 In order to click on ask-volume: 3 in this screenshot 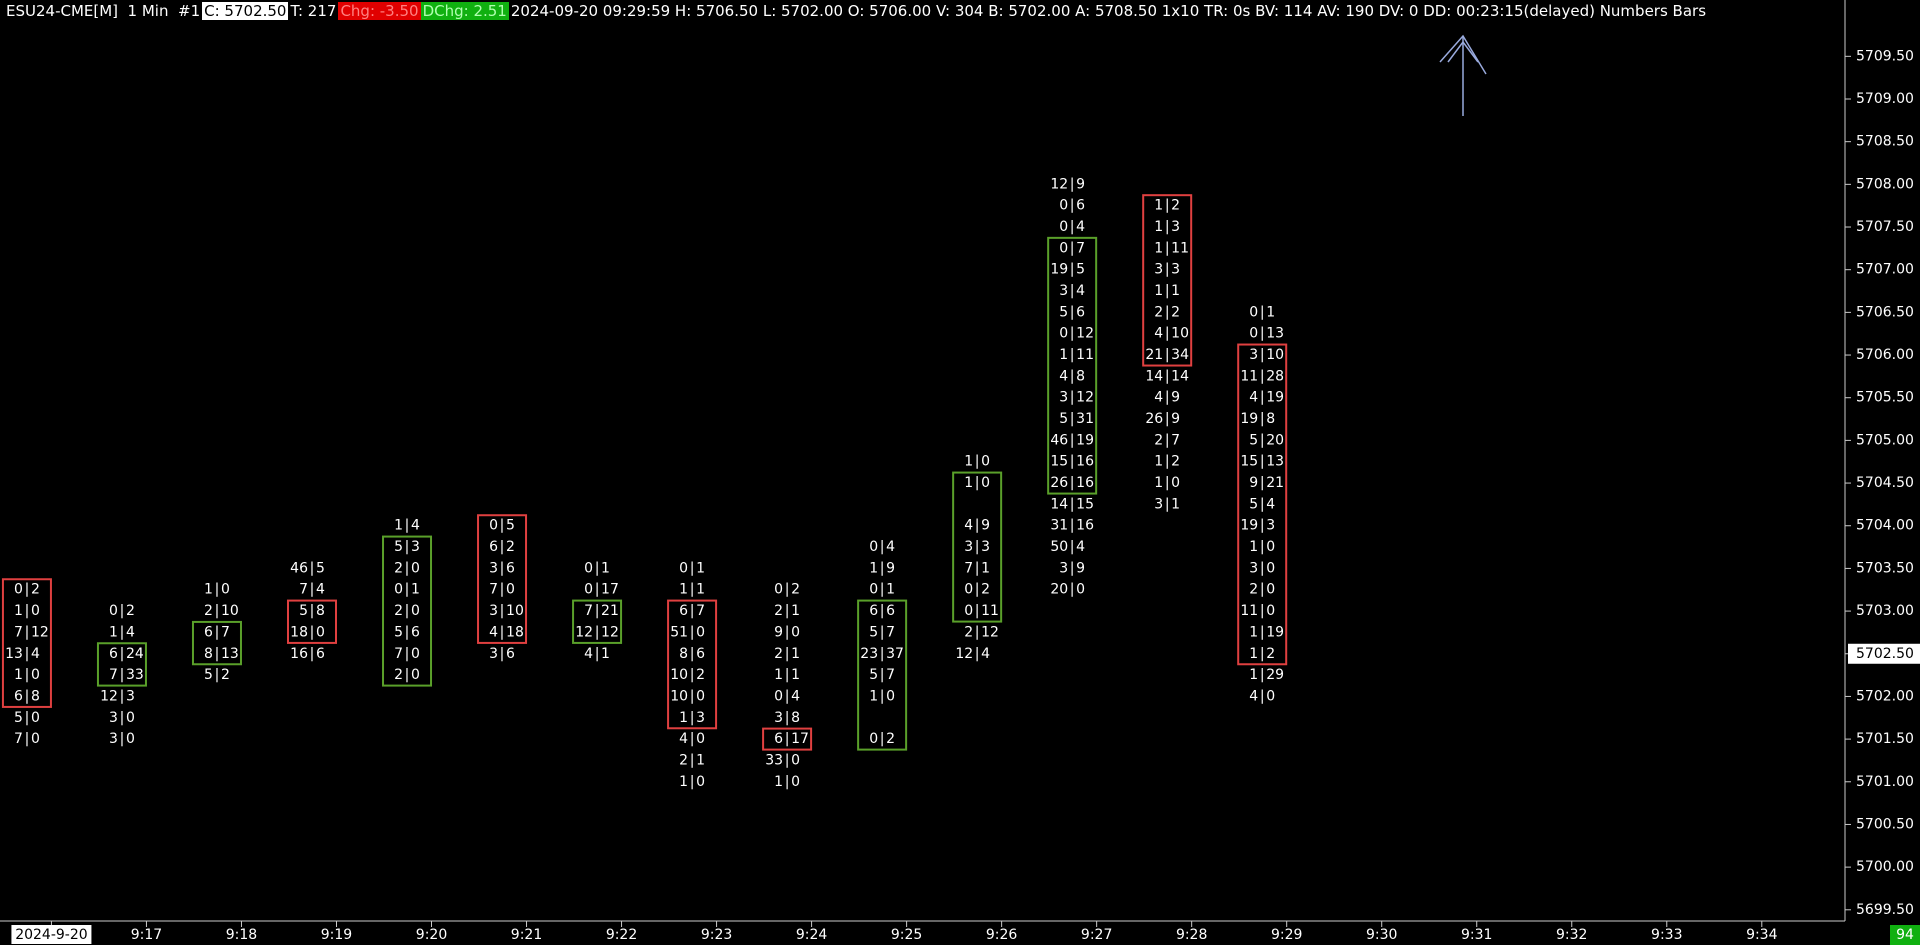, I will do `click(130, 696)`.